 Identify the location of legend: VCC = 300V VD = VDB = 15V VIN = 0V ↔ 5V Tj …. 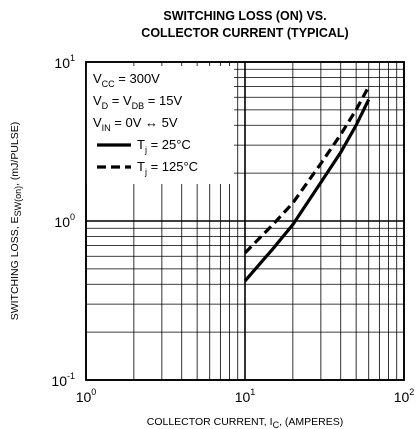
(145, 124).